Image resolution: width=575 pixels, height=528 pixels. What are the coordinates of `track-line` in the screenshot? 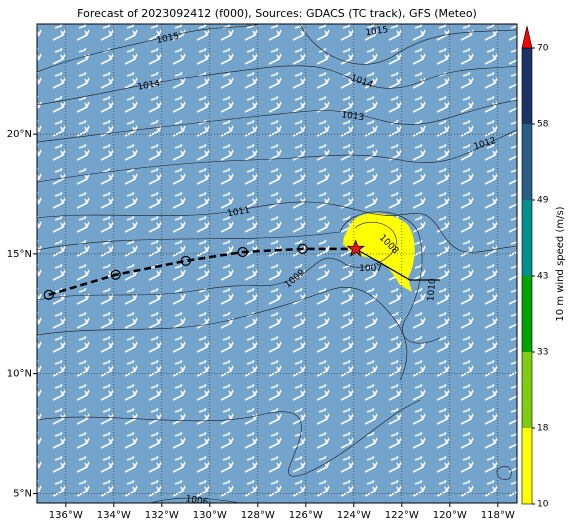 It's located at (202, 272).